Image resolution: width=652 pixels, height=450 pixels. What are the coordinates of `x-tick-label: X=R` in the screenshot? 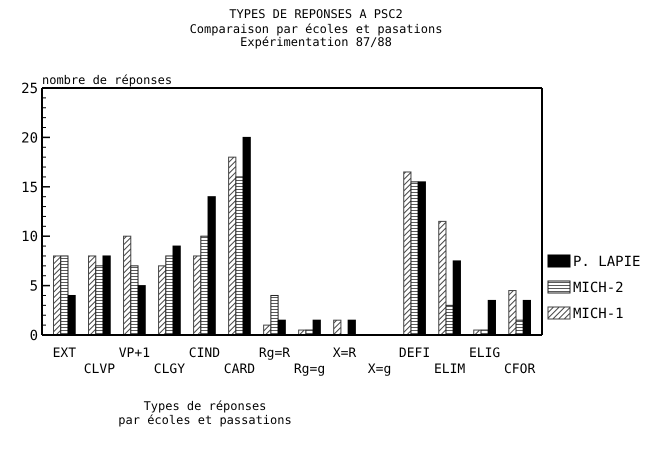 It's located at (344, 353).